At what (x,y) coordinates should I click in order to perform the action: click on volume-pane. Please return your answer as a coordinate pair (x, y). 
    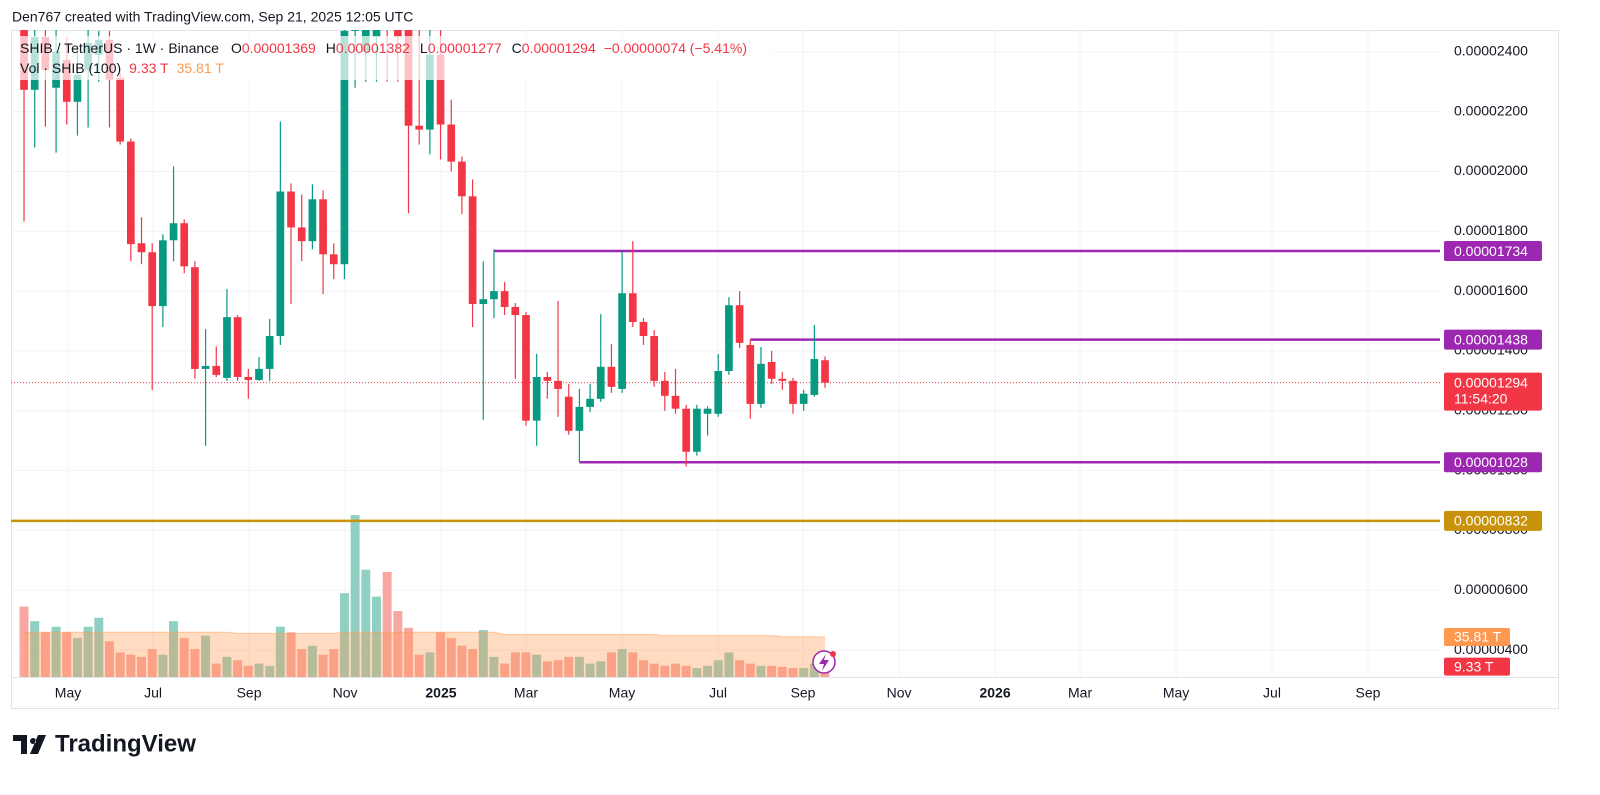
    Looking at the image, I should click on (424, 595).